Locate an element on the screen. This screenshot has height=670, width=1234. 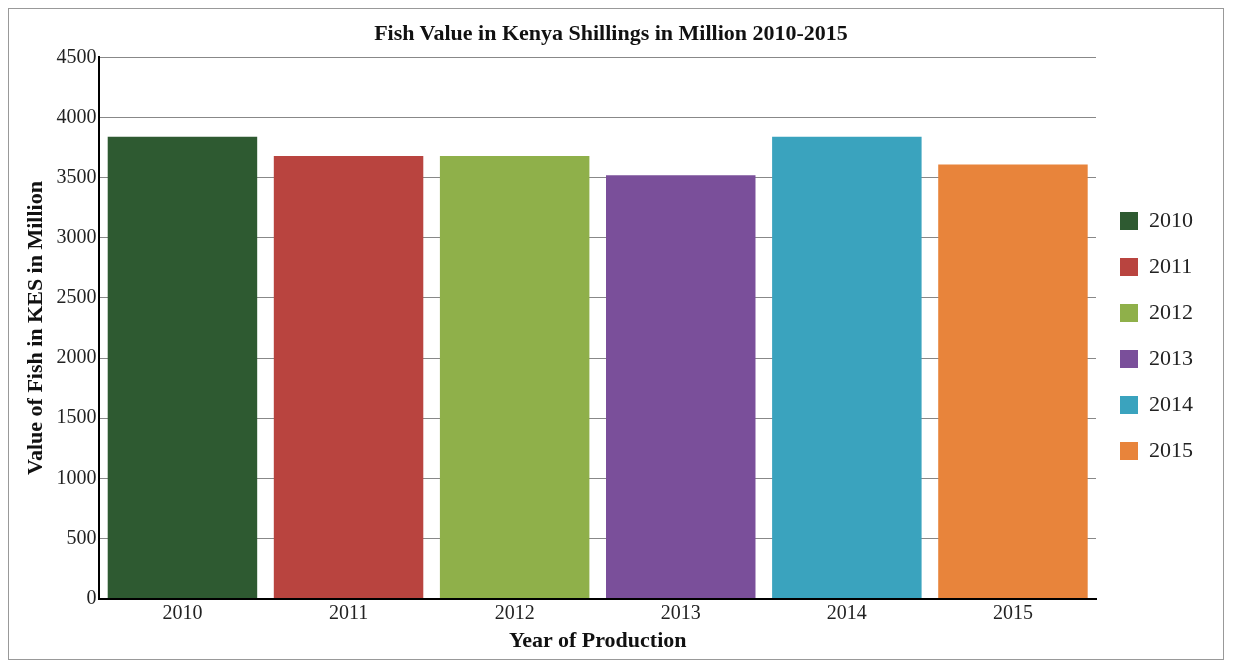
y-tick-label: 0 is located at coordinates (91, 596).